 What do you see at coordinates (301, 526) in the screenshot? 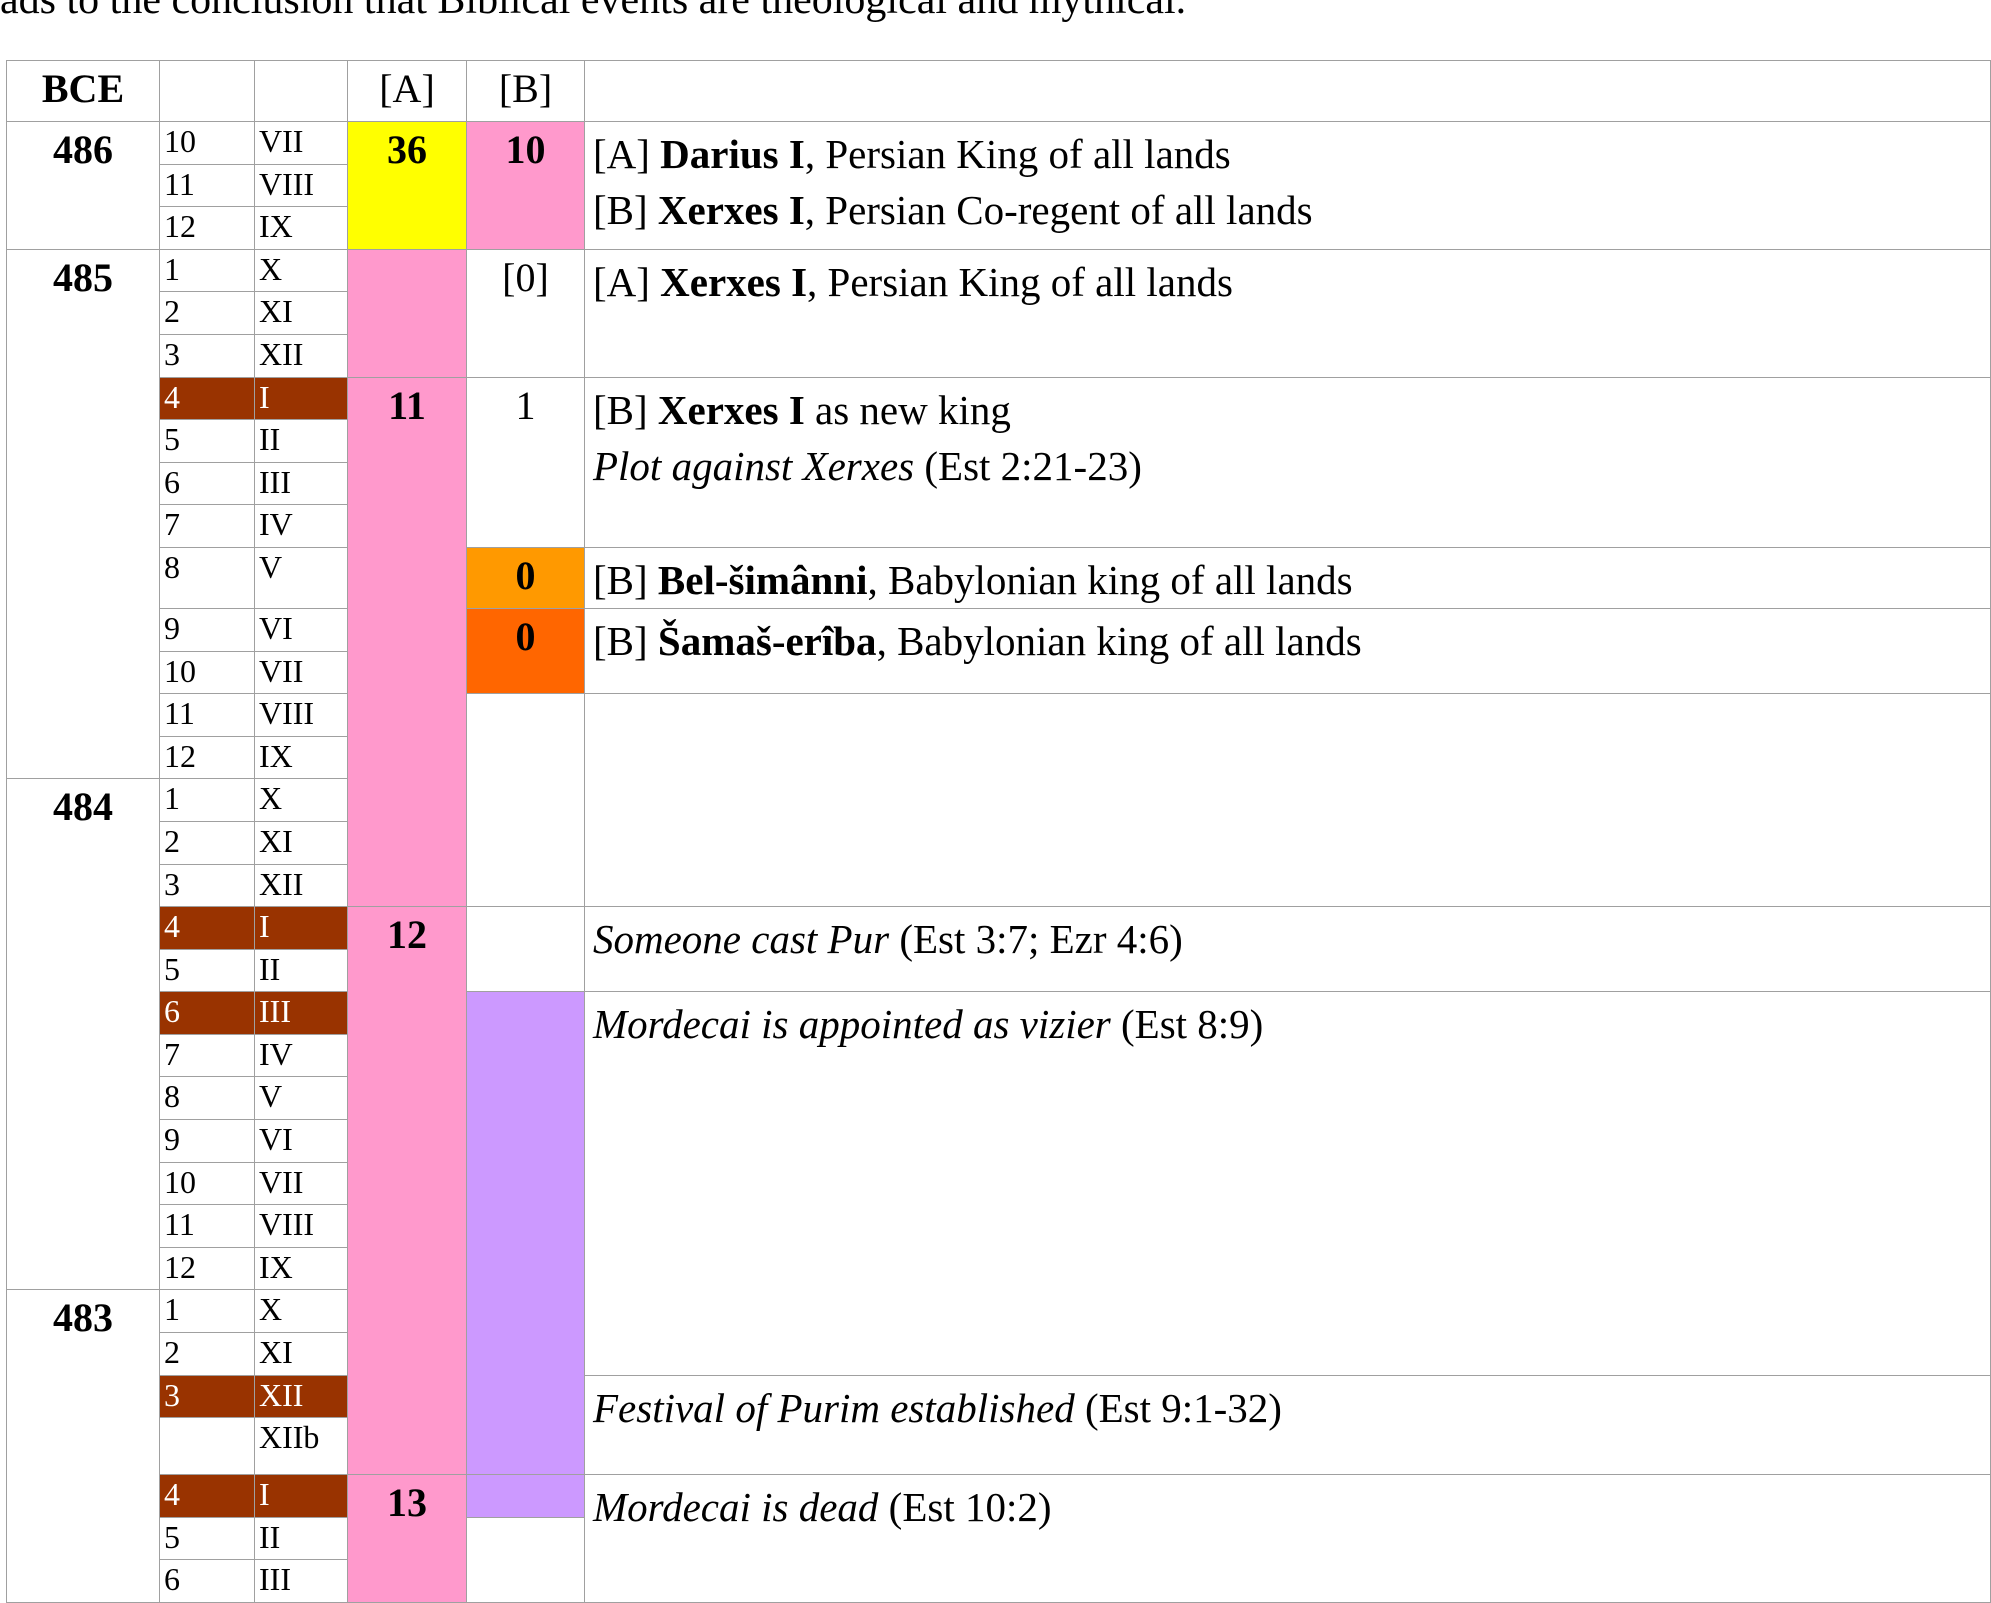
I see `month-roman: IV` at bounding box center [301, 526].